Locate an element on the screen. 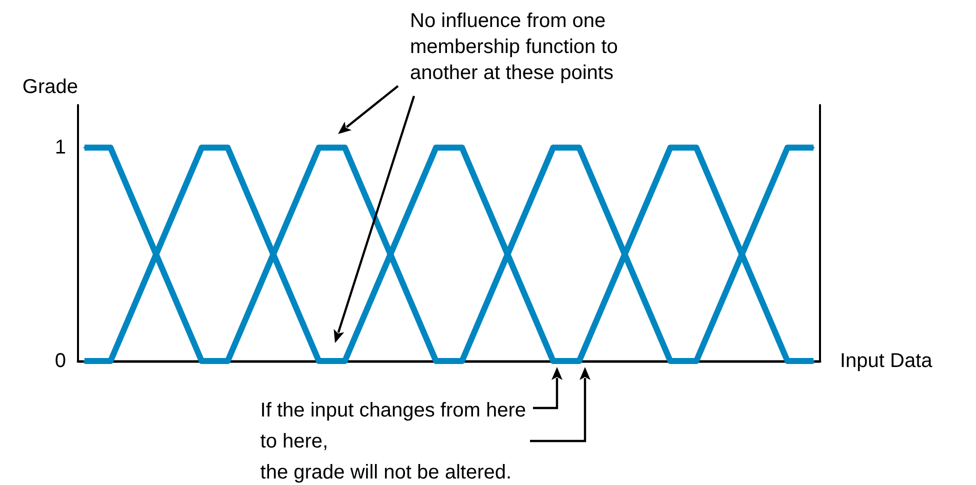  text: If the input changes from here to here, the grade will not be altered. is located at coordinates (393, 442).